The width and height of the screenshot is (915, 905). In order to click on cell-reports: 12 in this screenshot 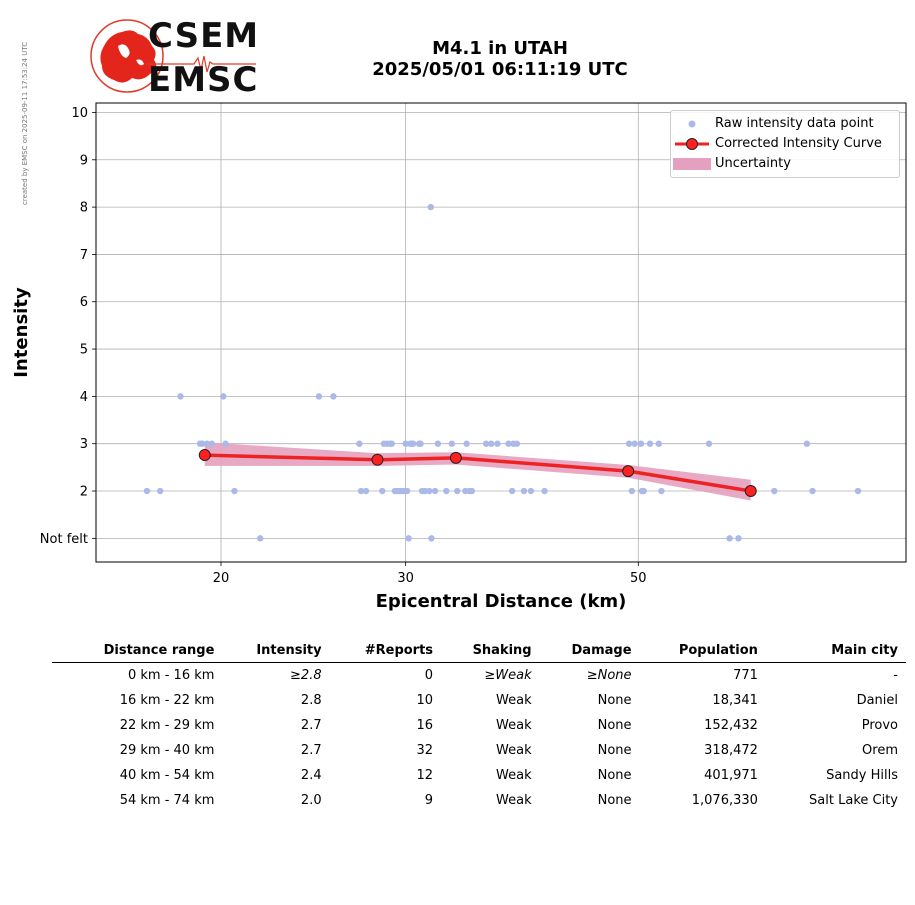, I will do `click(425, 775)`.